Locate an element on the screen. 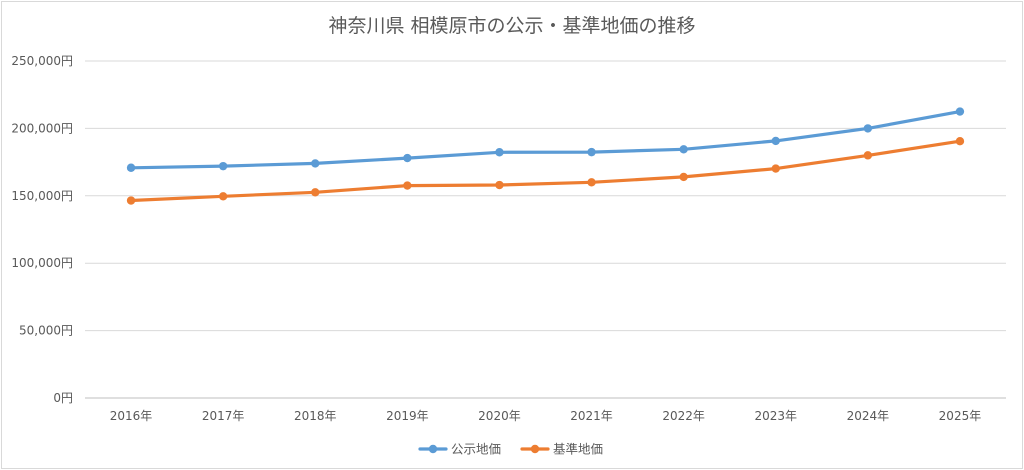 Image resolution: width=1024 pixels, height=470 pixels. legend-item: 基準地価 is located at coordinates (561, 449).